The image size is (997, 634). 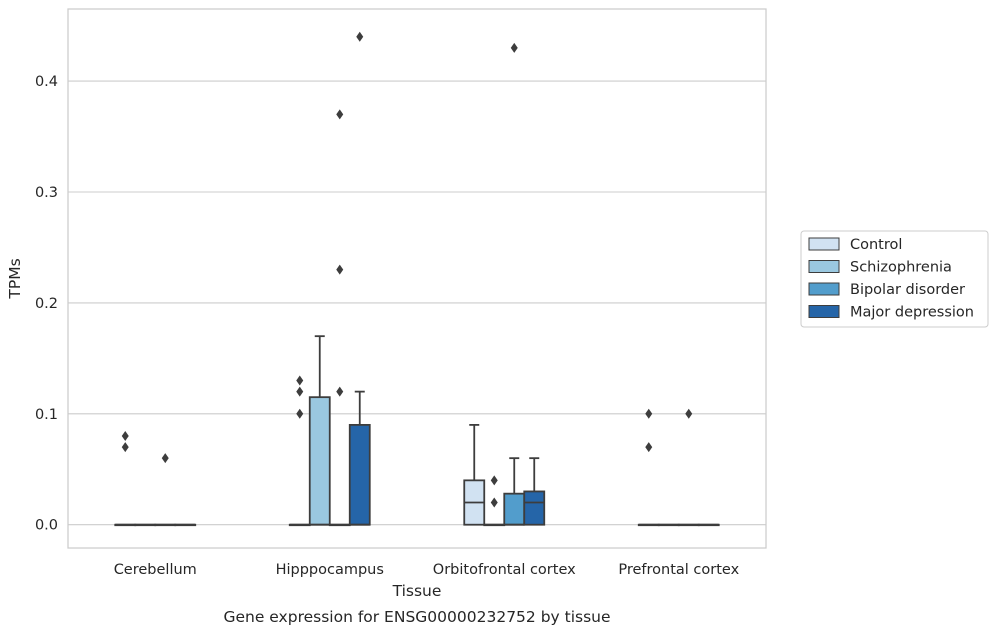 I want to click on legend-item-bipolar-disorder: Bipolar disorder, so click(x=886, y=290).